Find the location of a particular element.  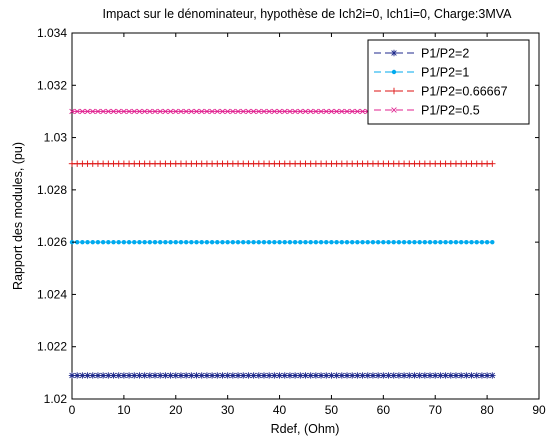

y-tick-label: 1.034 is located at coordinates (52, 33).